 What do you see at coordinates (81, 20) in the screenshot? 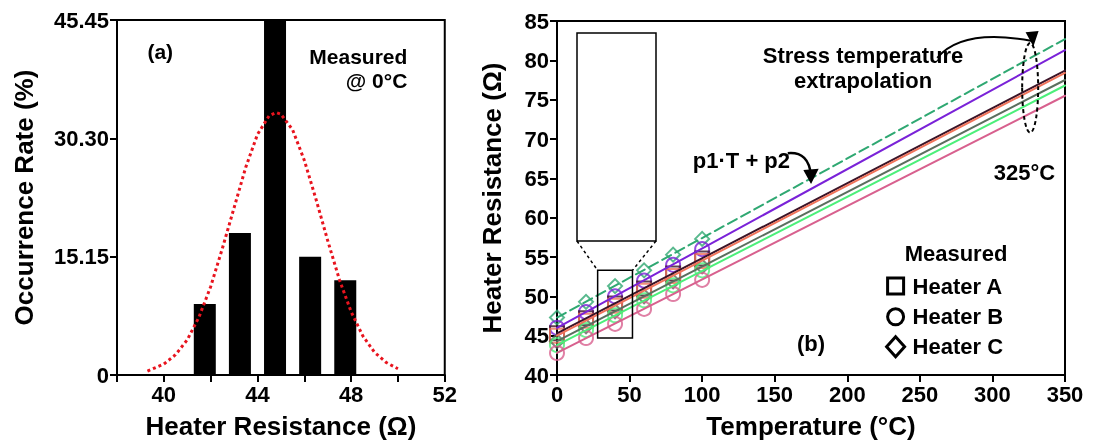
I see `y-tick-label: 45.45` at bounding box center [81, 20].